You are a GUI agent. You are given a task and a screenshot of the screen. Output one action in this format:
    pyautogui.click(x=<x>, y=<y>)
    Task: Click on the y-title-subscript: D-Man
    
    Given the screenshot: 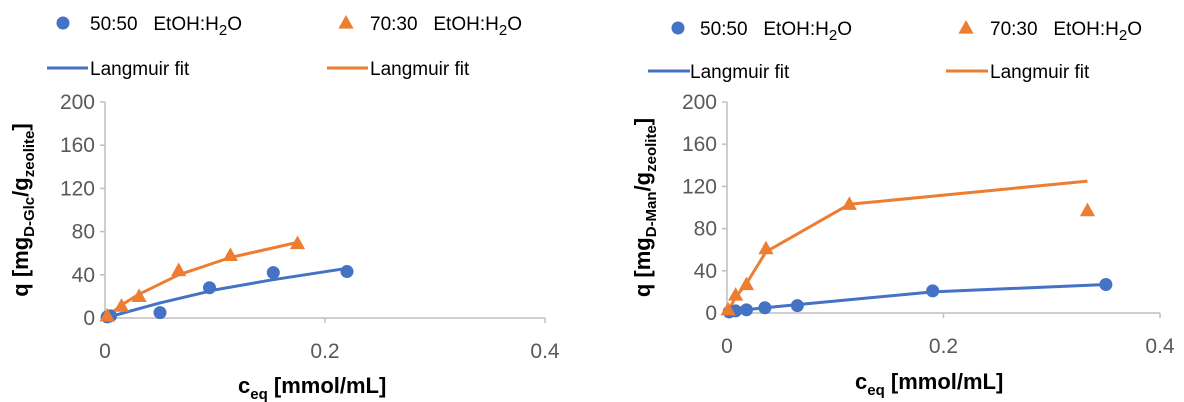 What is the action you would take?
    pyautogui.click(x=651, y=214)
    